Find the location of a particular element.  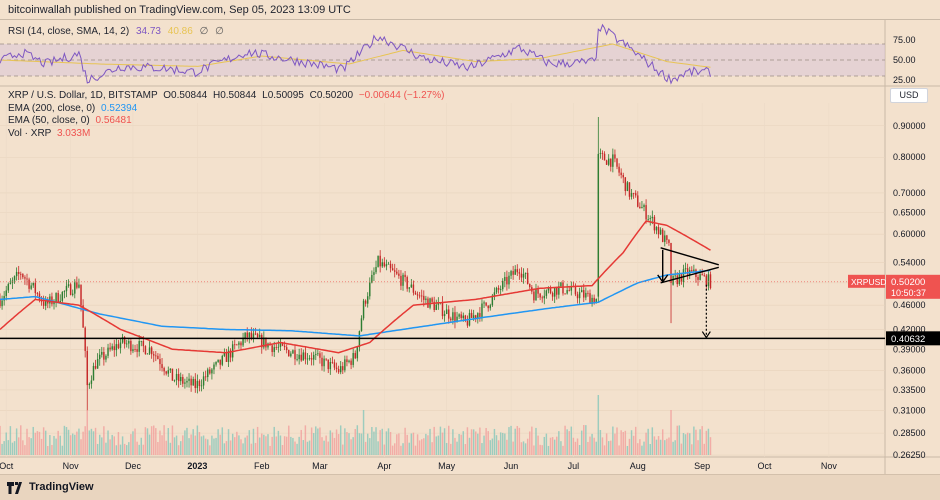

price-tick-label: 0.42000 is located at coordinates (909, 329).